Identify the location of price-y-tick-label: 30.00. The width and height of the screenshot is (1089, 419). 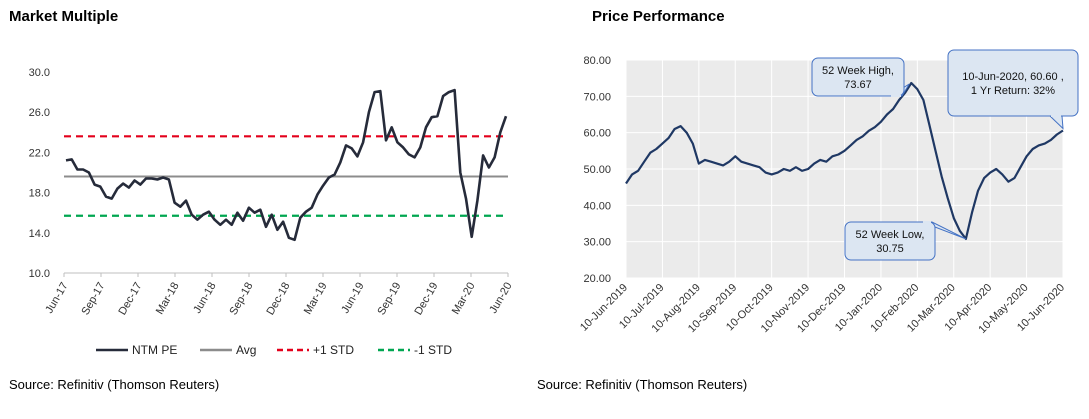
(597, 243).